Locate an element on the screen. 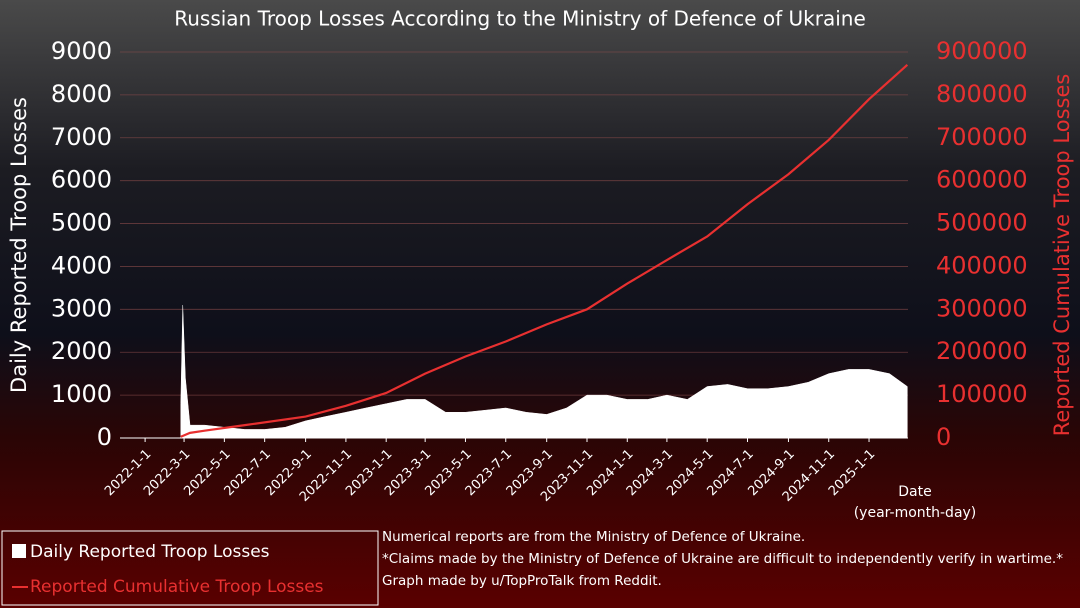 The height and width of the screenshot is (608, 1080). y-tick-label: 4000 is located at coordinates (81, 265).